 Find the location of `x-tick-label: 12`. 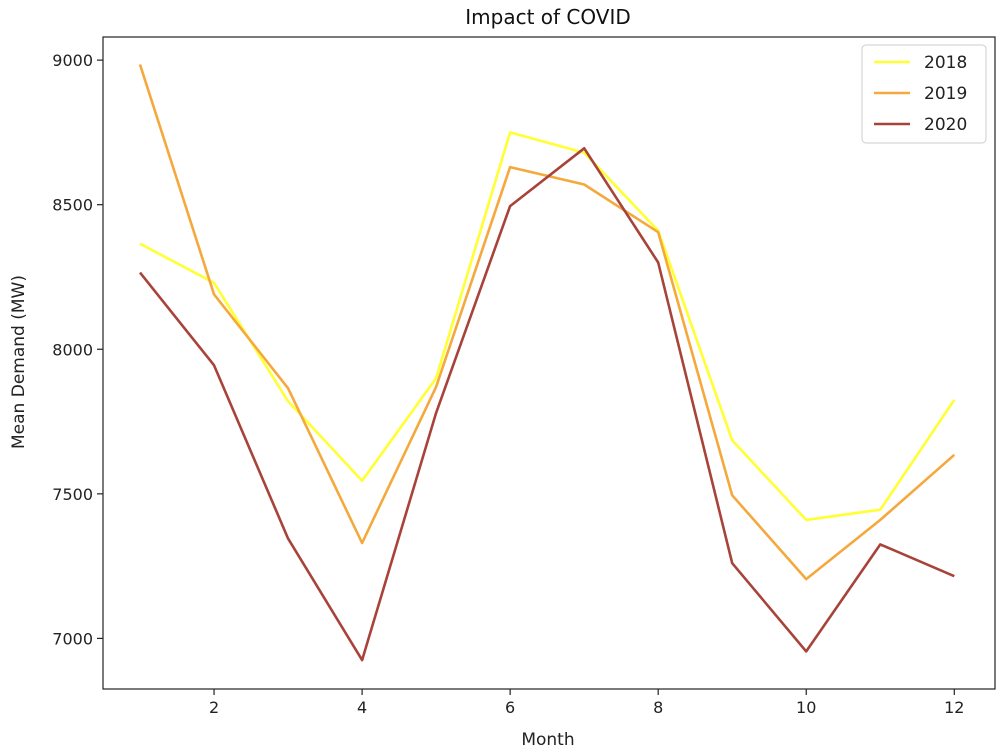

x-tick-label: 12 is located at coordinates (954, 707).